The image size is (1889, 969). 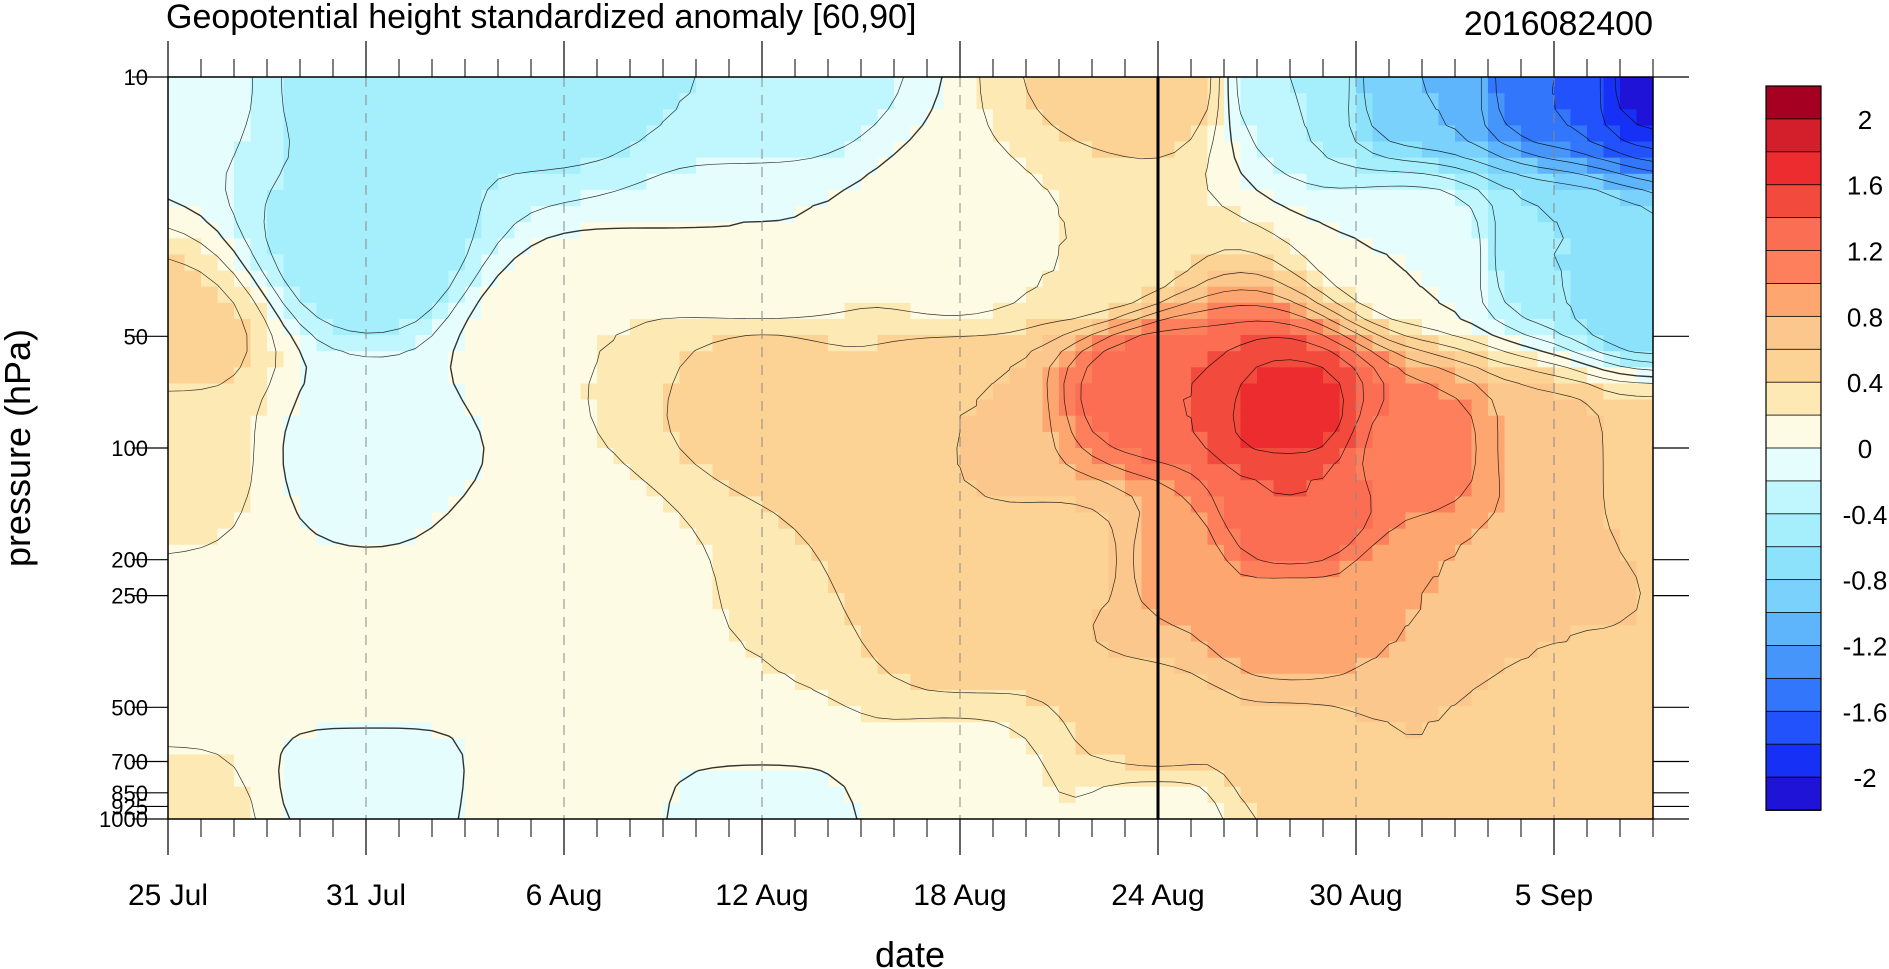 What do you see at coordinates (1554, 895) in the screenshot?
I see `x-tick-label: 5 Sep` at bounding box center [1554, 895].